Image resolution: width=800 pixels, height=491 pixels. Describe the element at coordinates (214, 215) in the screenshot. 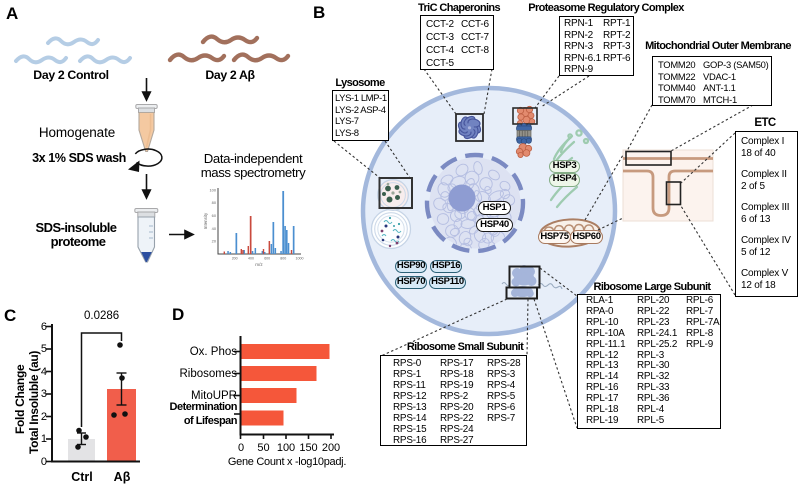

I see `svg-text: 60` at that location.